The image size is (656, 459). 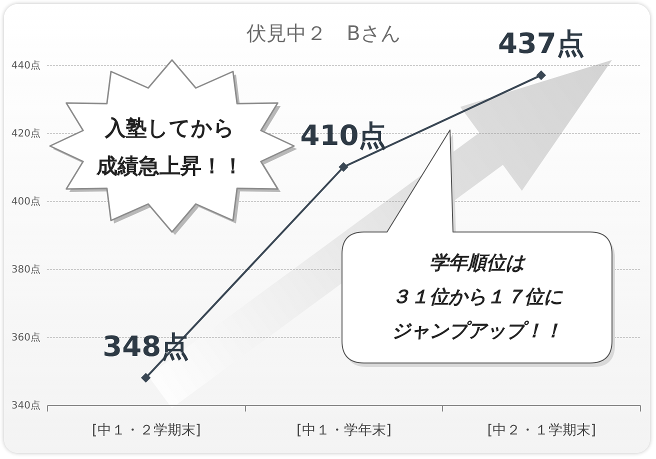 I want to click on x-tick-label: [中２・１学期末], so click(x=541, y=430).